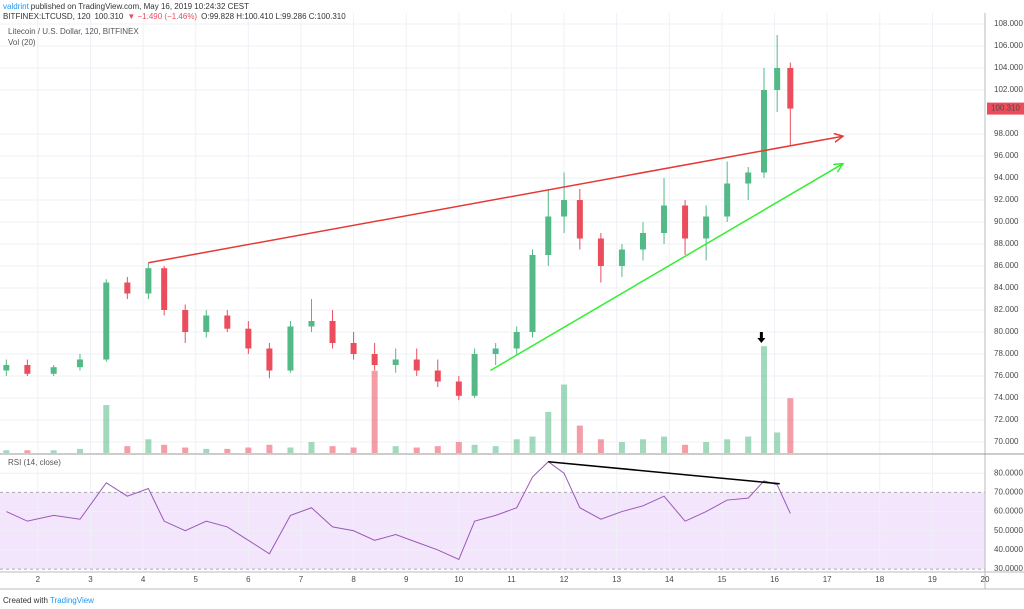 The height and width of the screenshot is (609, 1024). I want to click on x-tick-label: 12, so click(564, 579).